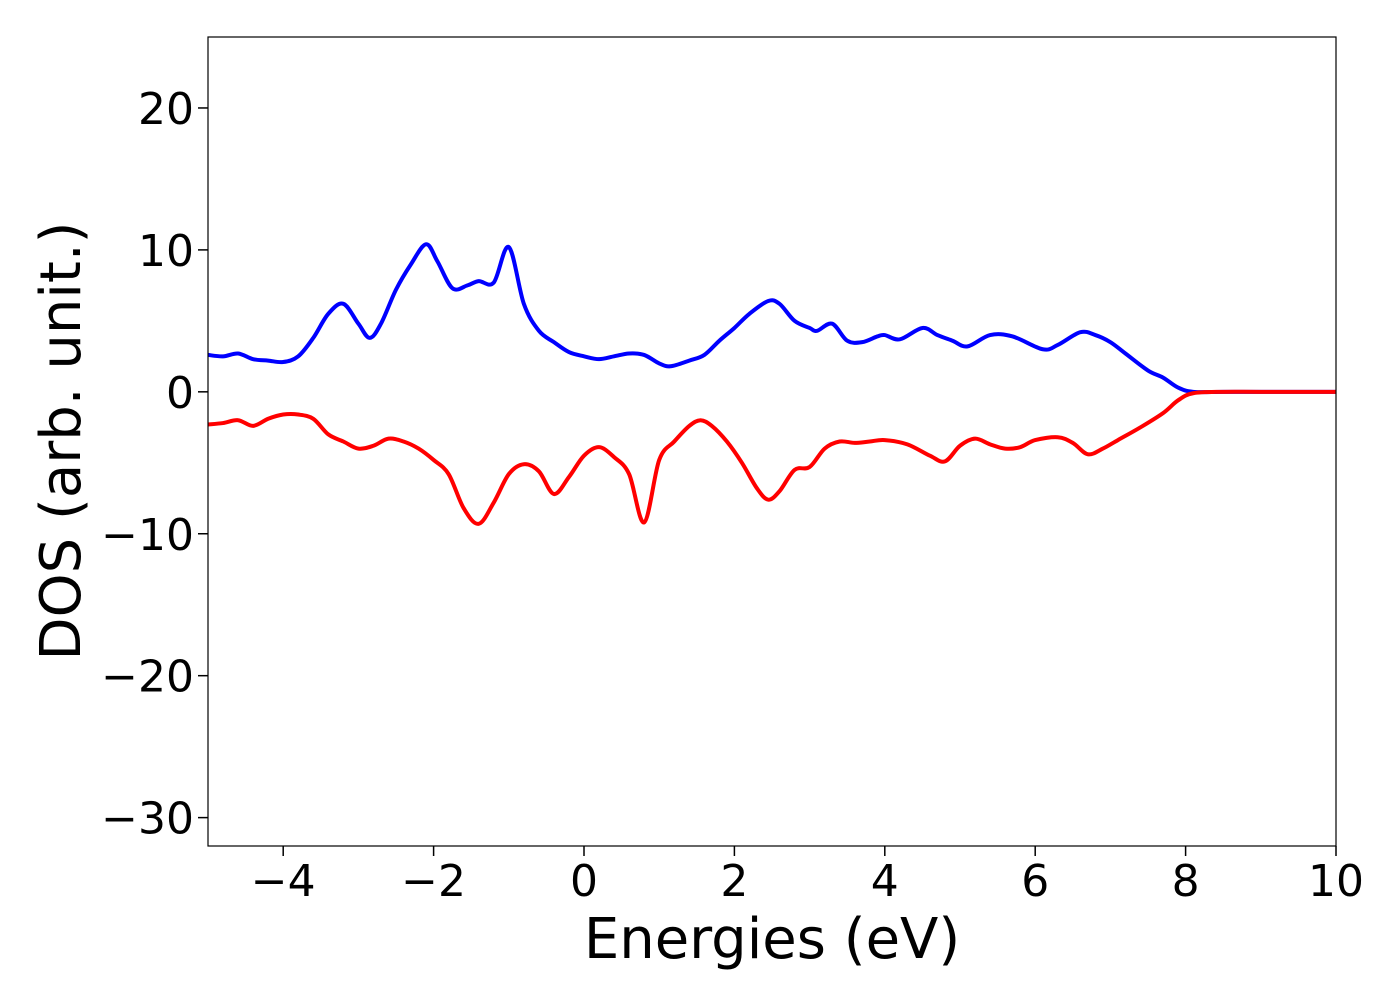  Describe the element at coordinates (166, 109) in the screenshot. I see `y-tick-label: 20` at that location.